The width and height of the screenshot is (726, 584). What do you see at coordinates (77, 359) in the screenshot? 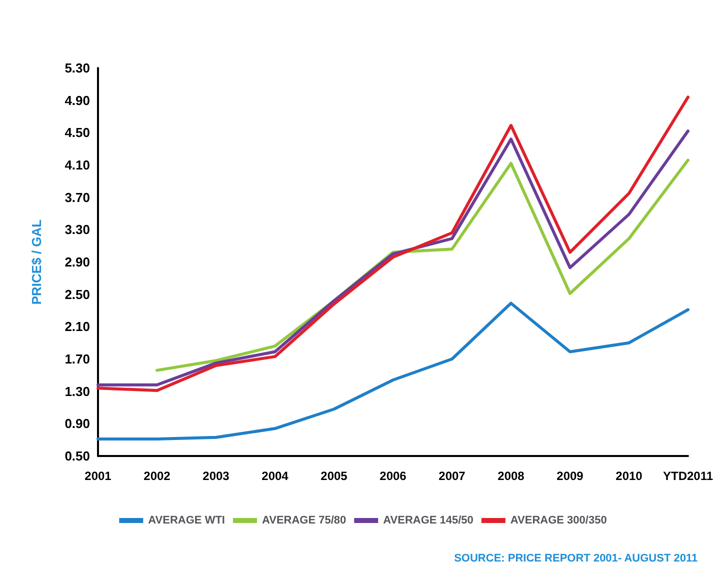
I see `y-tick-label: 1.70` at bounding box center [77, 359].